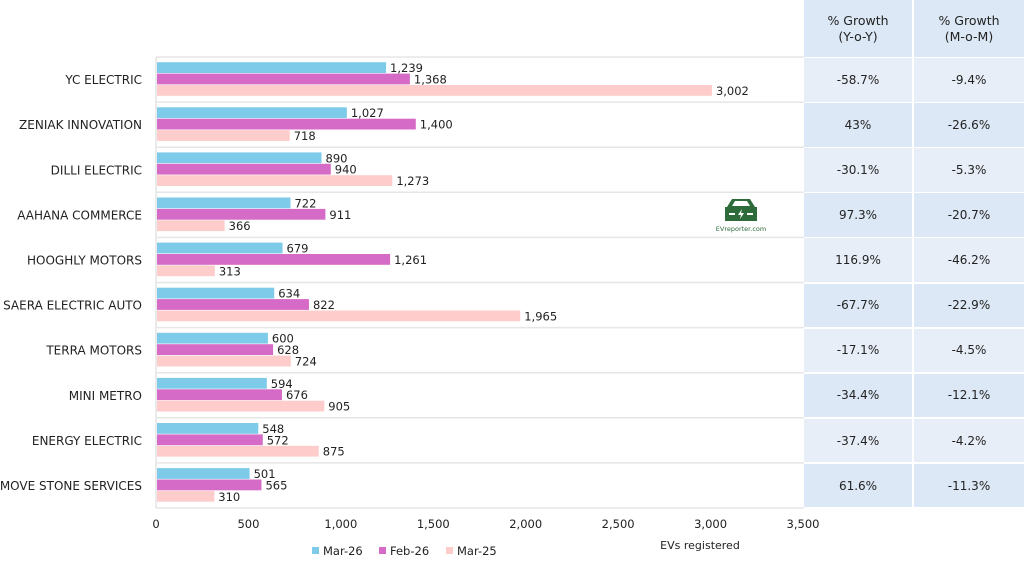 The width and height of the screenshot is (1024, 568). I want to click on header-mom: % Growth (M-o-M), so click(969, 28).